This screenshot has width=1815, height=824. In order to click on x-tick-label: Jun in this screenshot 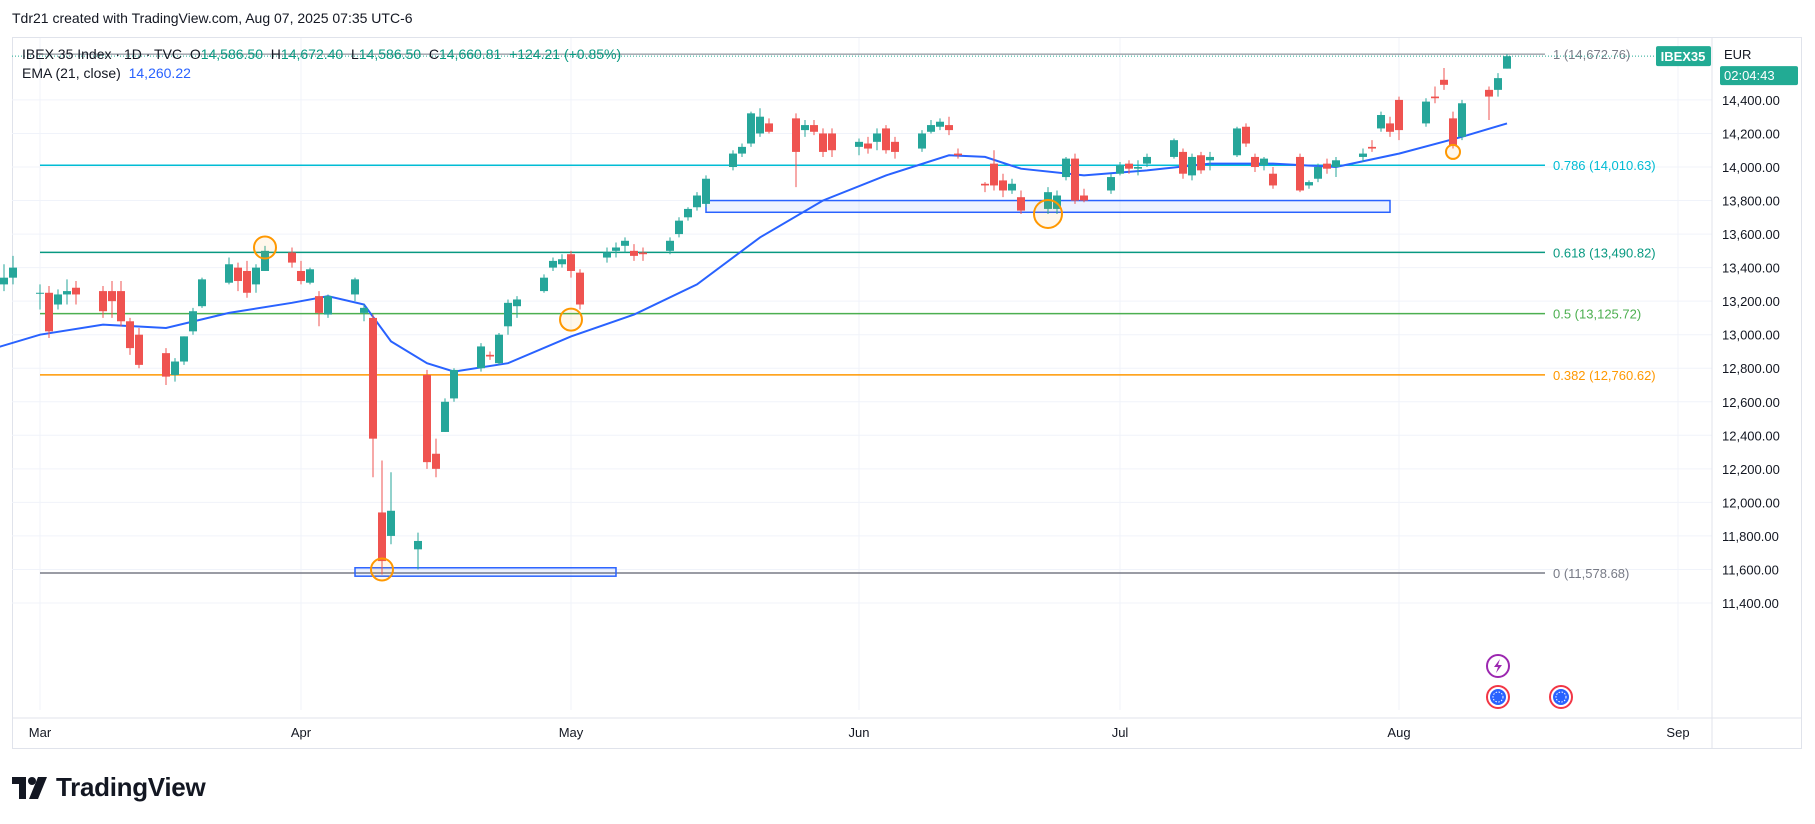, I will do `click(859, 732)`.